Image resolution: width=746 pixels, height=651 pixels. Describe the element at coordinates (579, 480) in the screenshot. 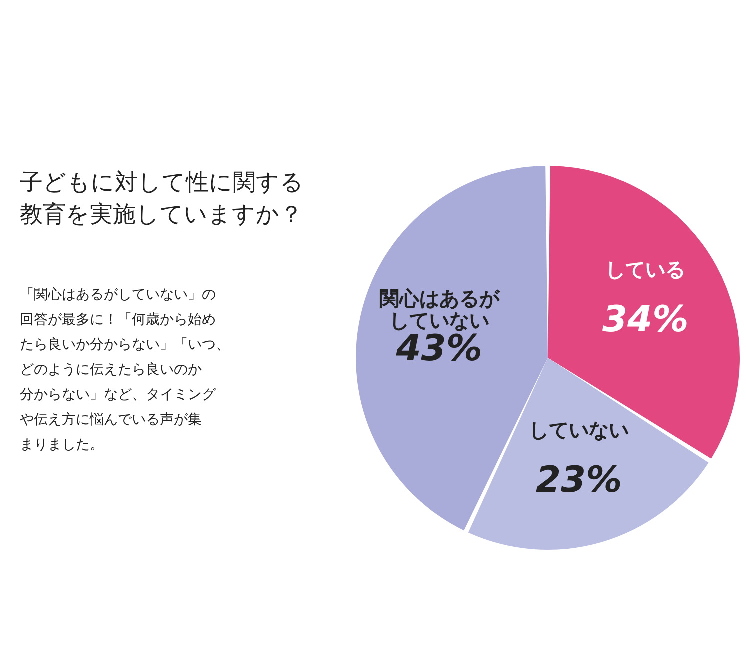

I see `data-label: 23%` at that location.